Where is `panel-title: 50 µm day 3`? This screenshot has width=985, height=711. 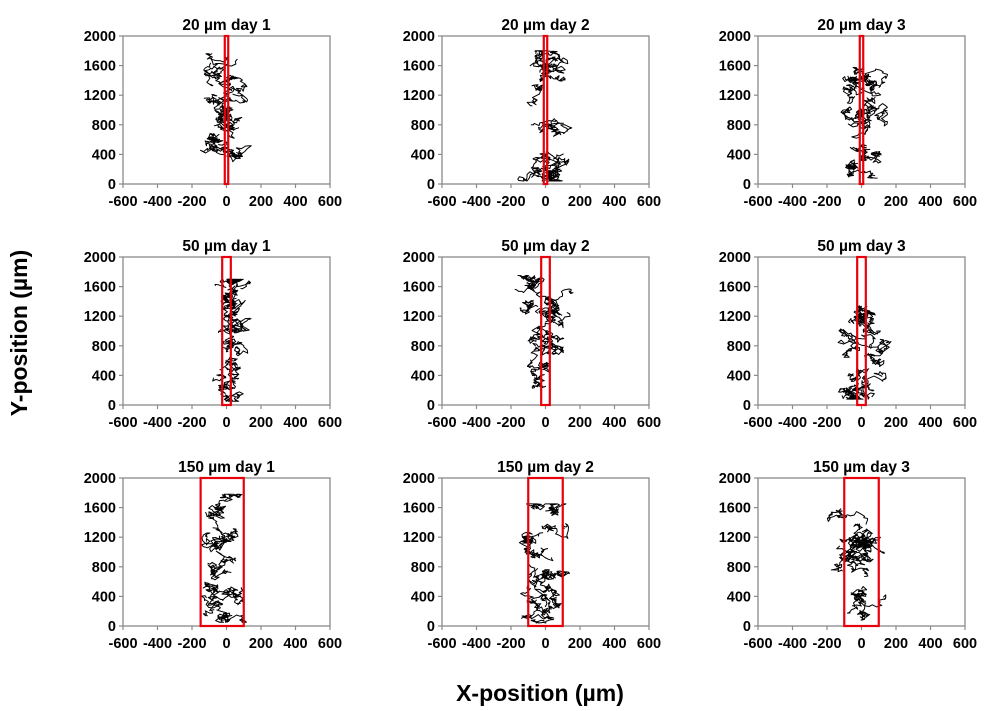
panel-title: 50 µm day 3 is located at coordinates (861, 246).